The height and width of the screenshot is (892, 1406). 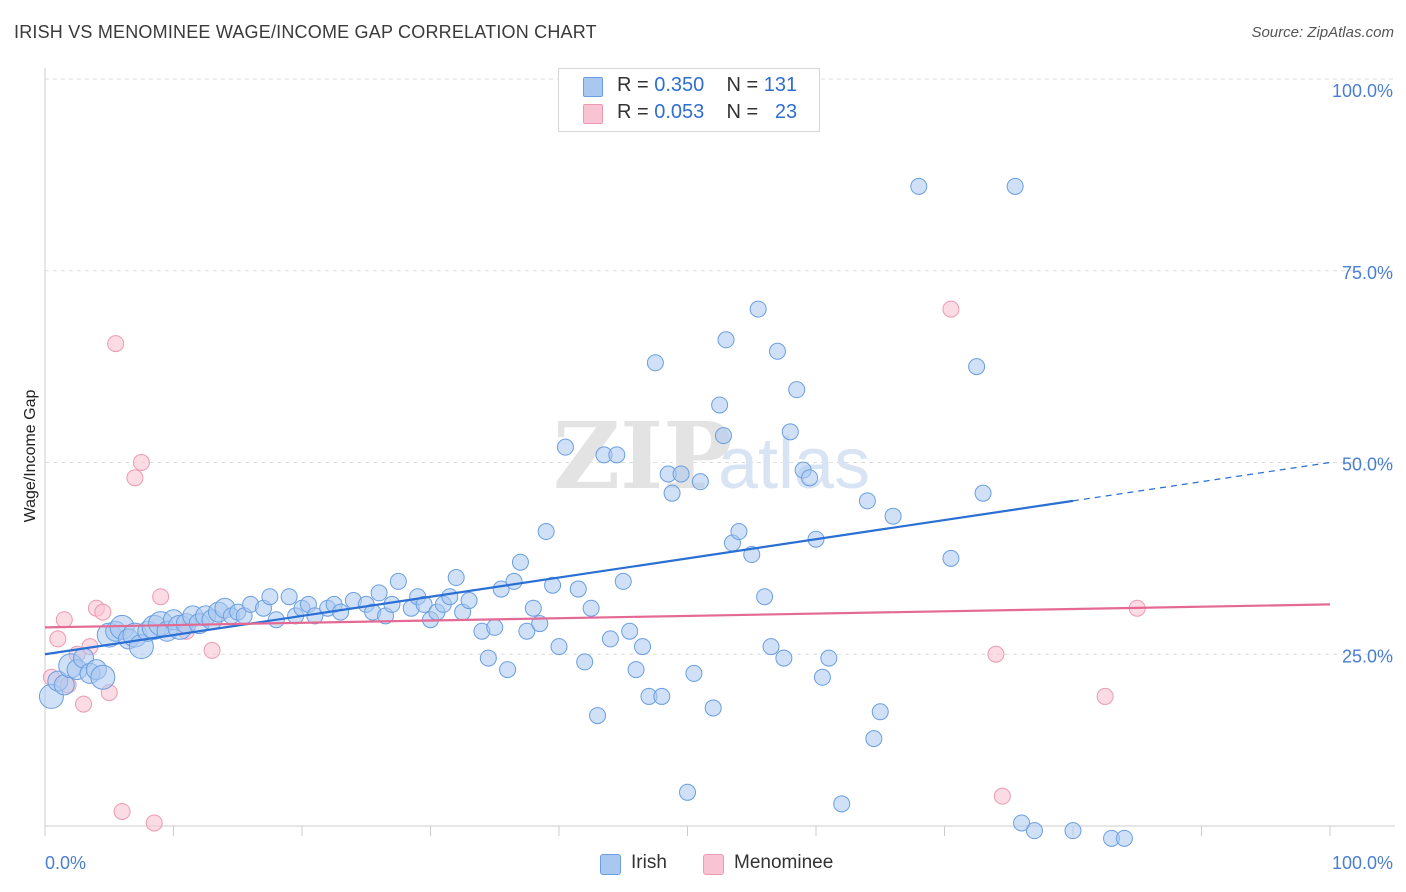 What do you see at coordinates (687, 616) in the screenshot?
I see `menominee-trend-line` at bounding box center [687, 616].